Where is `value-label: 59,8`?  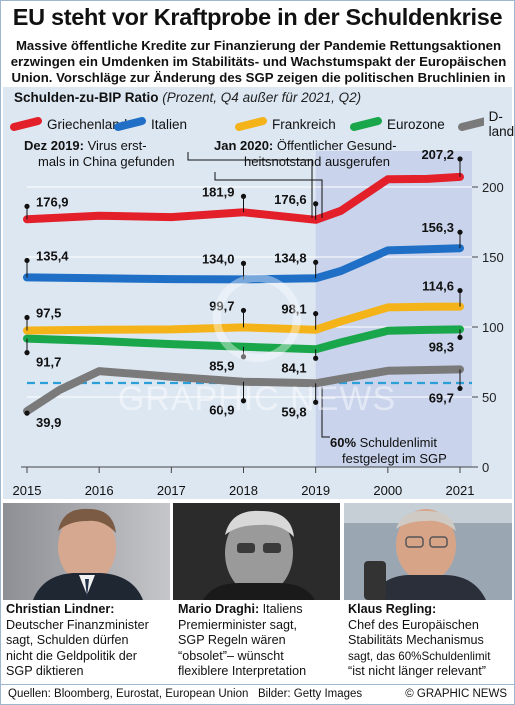
value-label: 59,8 is located at coordinates (293, 411).